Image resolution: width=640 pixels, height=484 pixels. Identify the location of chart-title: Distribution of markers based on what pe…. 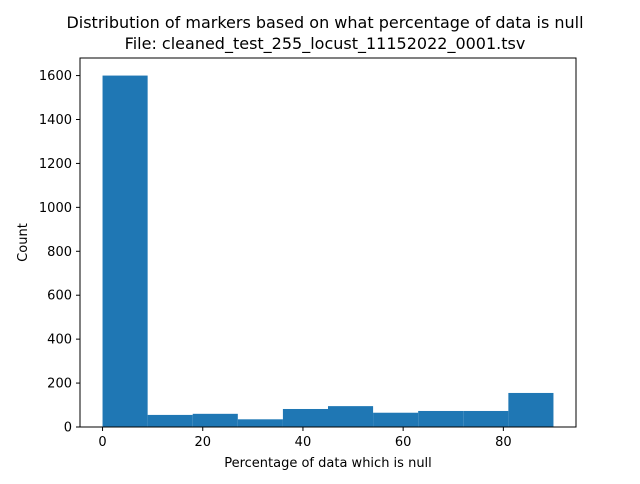
(324, 33).